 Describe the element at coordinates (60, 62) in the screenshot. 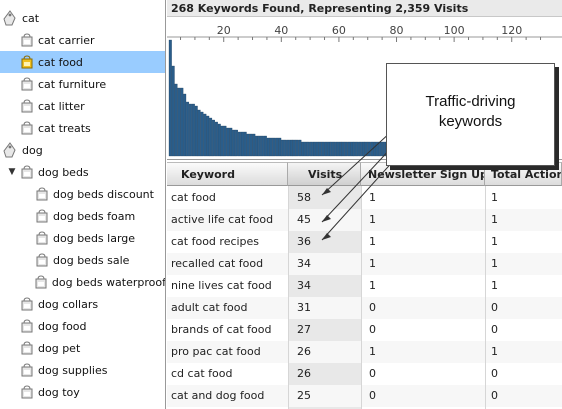

I see `tree-item-label: cat food` at that location.